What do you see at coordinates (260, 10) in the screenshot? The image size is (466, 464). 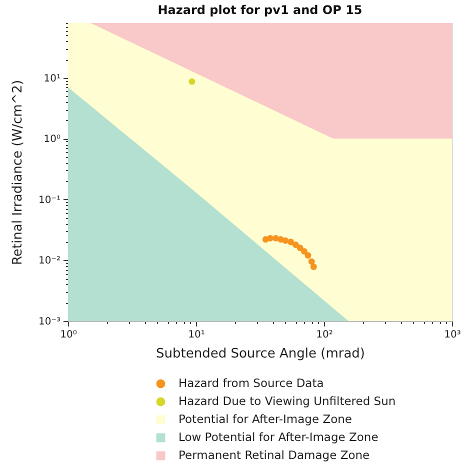 I see `chart-title: Hazard plot for pv1 and OP 15` at bounding box center [260, 10].